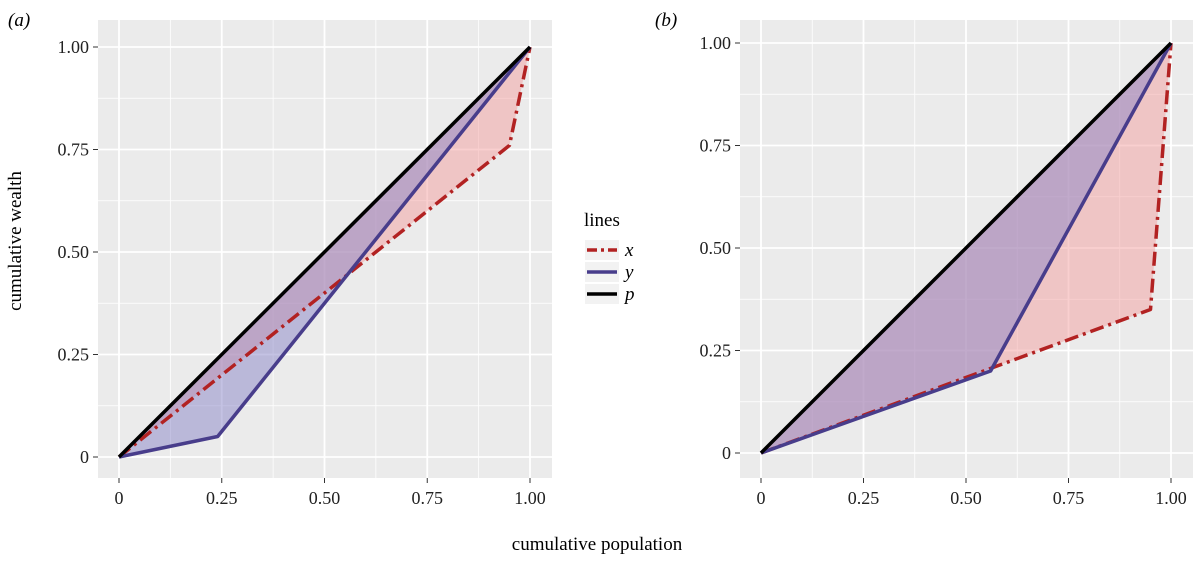  I want to click on panel-b-tag: (b), so click(666, 20).